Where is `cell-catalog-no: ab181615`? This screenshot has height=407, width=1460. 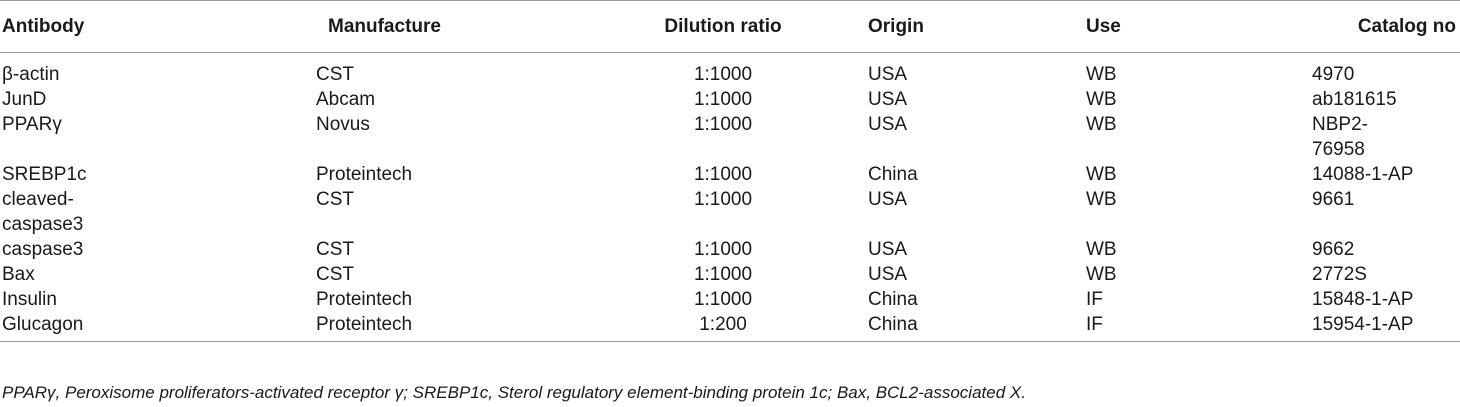
cell-catalog-no: ab181615 is located at coordinates (1354, 99).